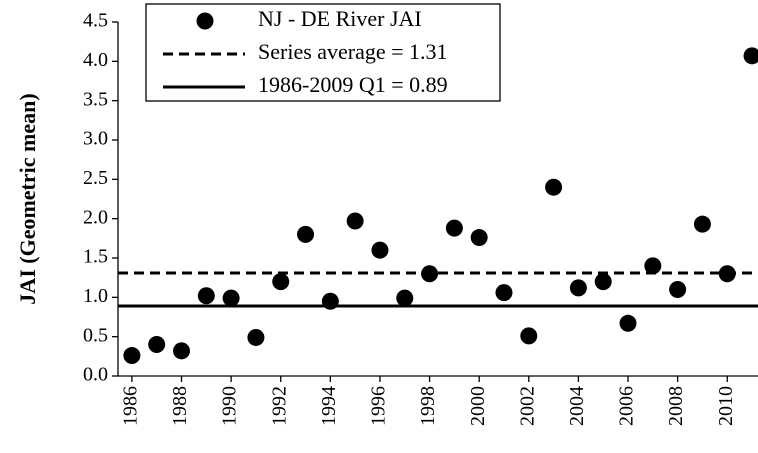 The height and width of the screenshot is (453, 758). I want to click on y-tick-label: 2.5, so click(95, 178).